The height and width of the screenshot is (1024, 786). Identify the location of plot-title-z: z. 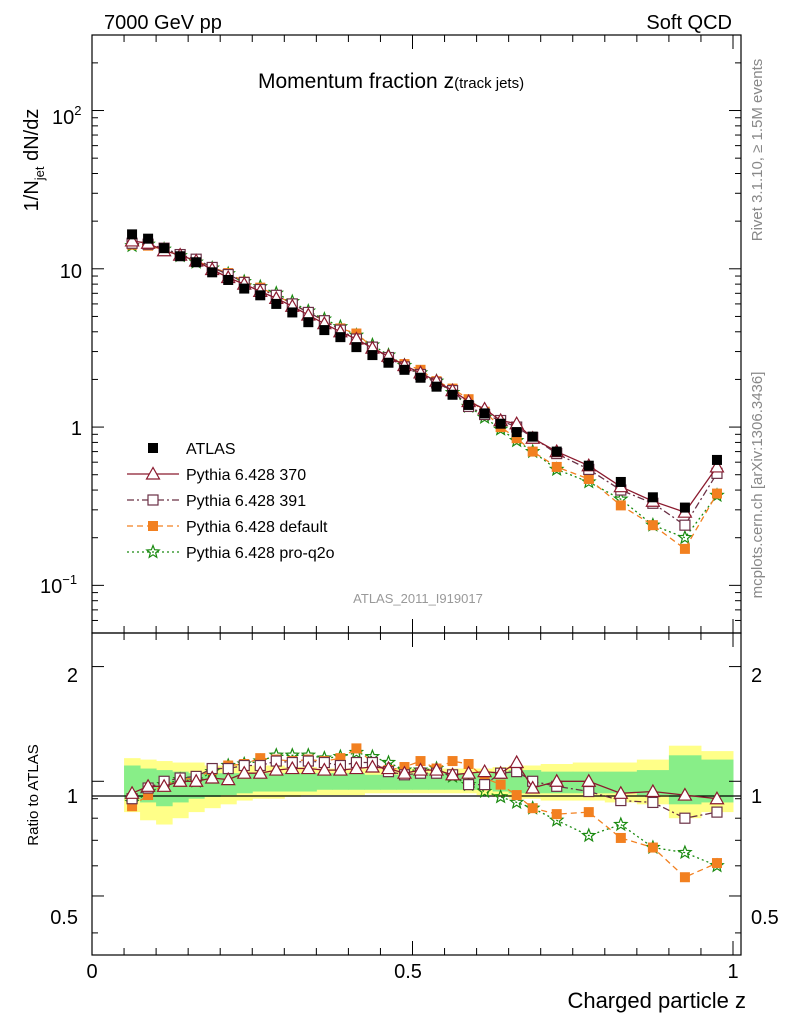
(449, 81).